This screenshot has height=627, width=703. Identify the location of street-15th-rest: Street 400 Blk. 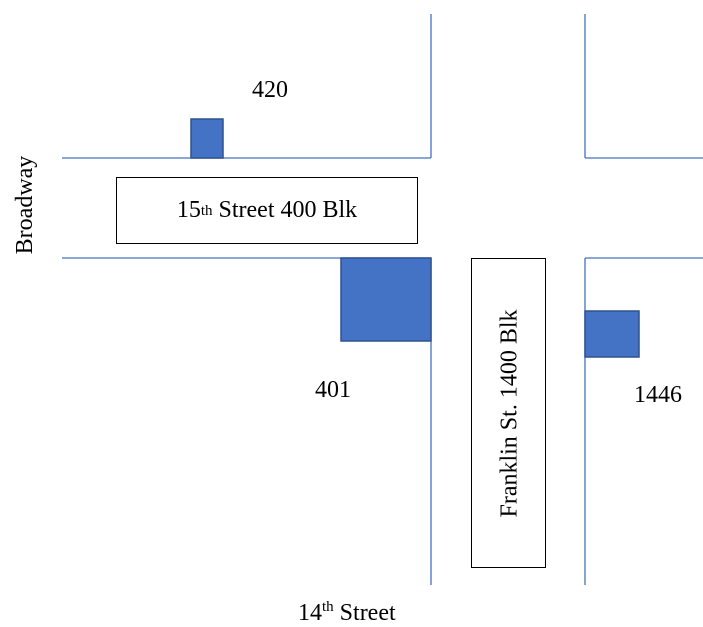
(285, 210).